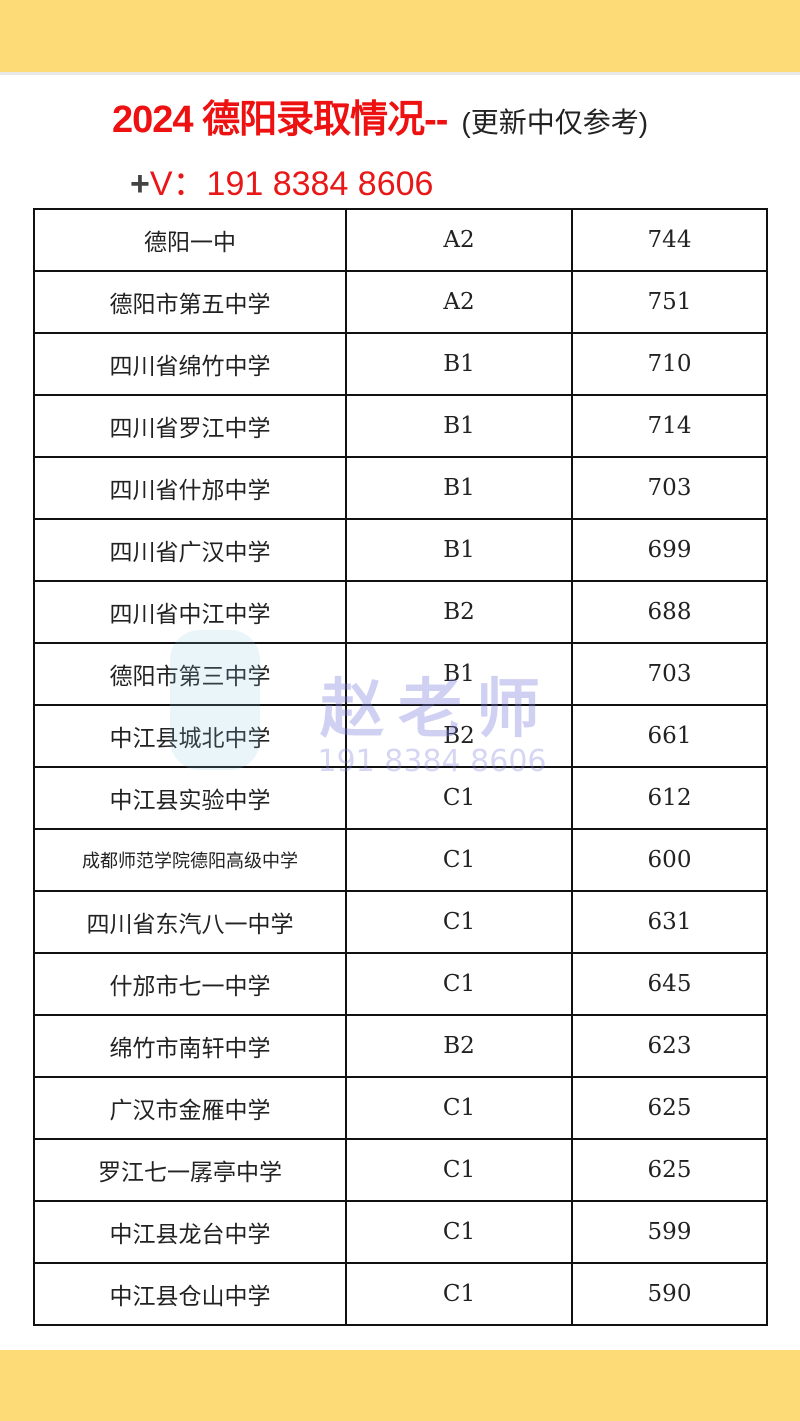  I want to click on school-cell: 中江县实验中学, so click(190, 798).